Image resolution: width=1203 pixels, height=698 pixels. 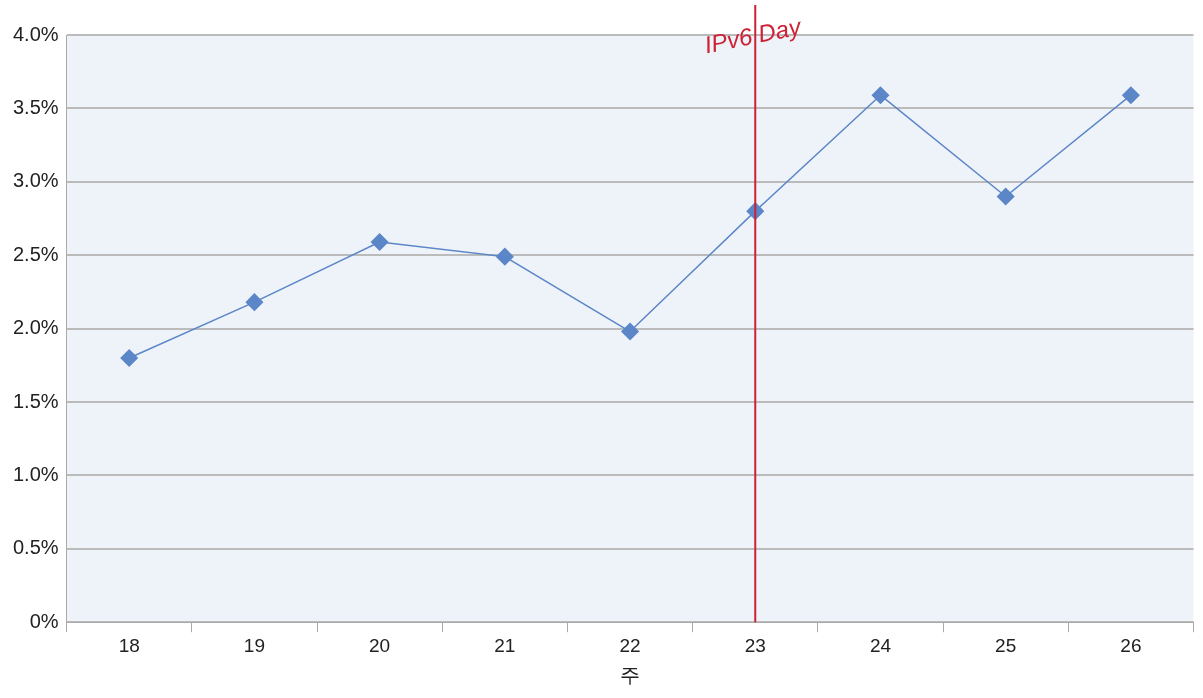 What do you see at coordinates (35, 106) in the screenshot?
I see `y-tick-label: 3.5%` at bounding box center [35, 106].